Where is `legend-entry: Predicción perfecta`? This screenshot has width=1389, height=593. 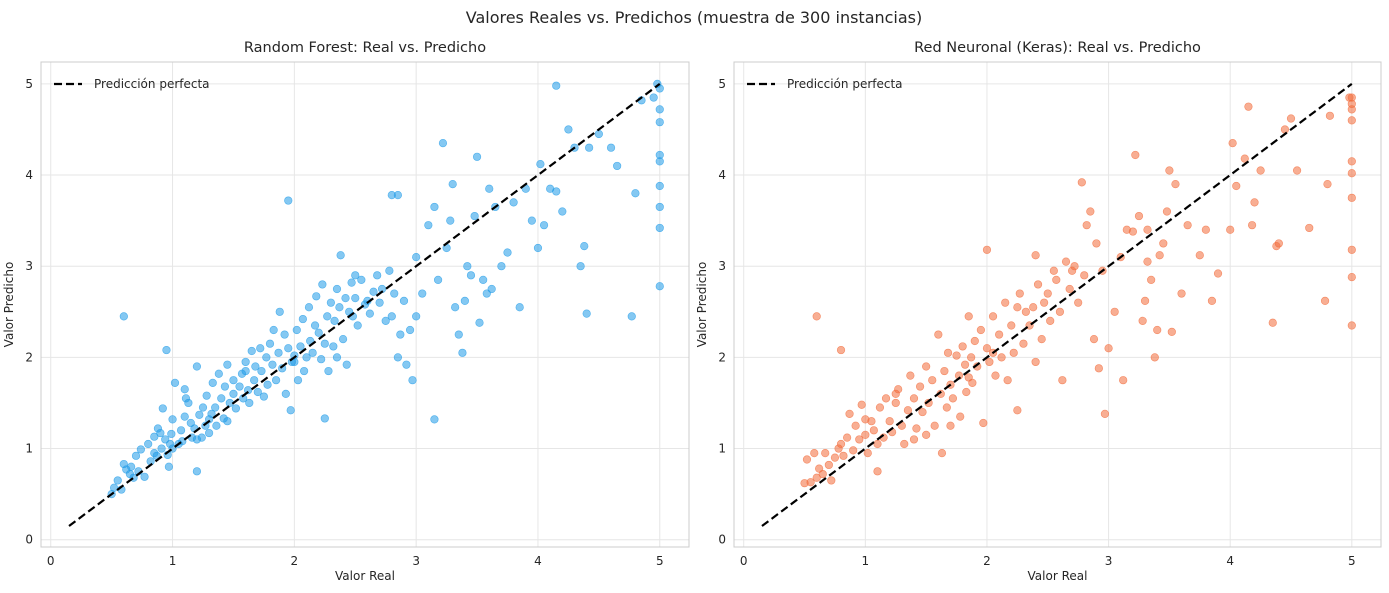 legend-entry: Predicción perfecta is located at coordinates (845, 84).